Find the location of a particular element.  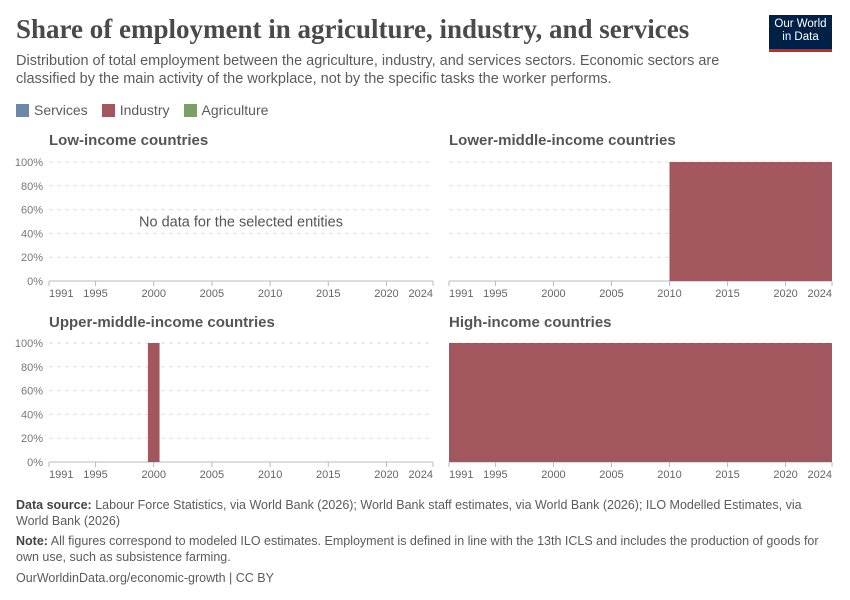

legend-label: Industry is located at coordinates (144, 110).